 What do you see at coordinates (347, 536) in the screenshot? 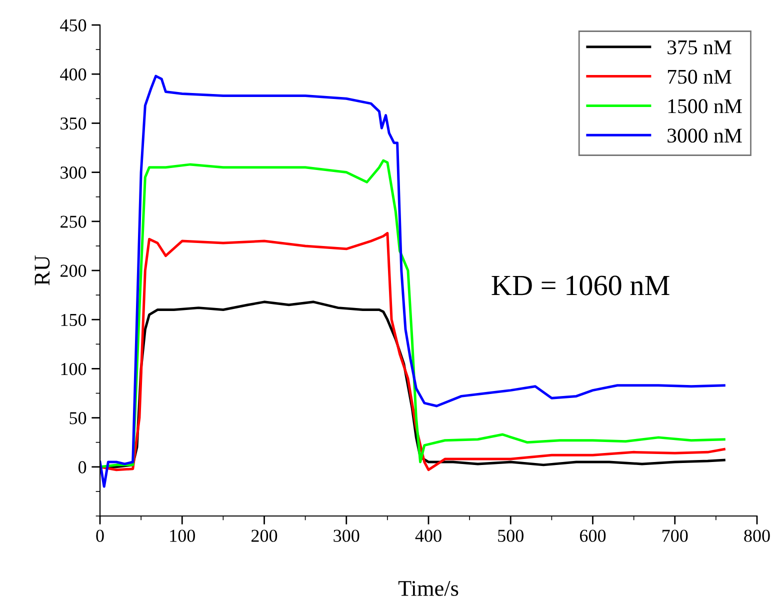
I see `x-tick-label: 300` at bounding box center [347, 536].